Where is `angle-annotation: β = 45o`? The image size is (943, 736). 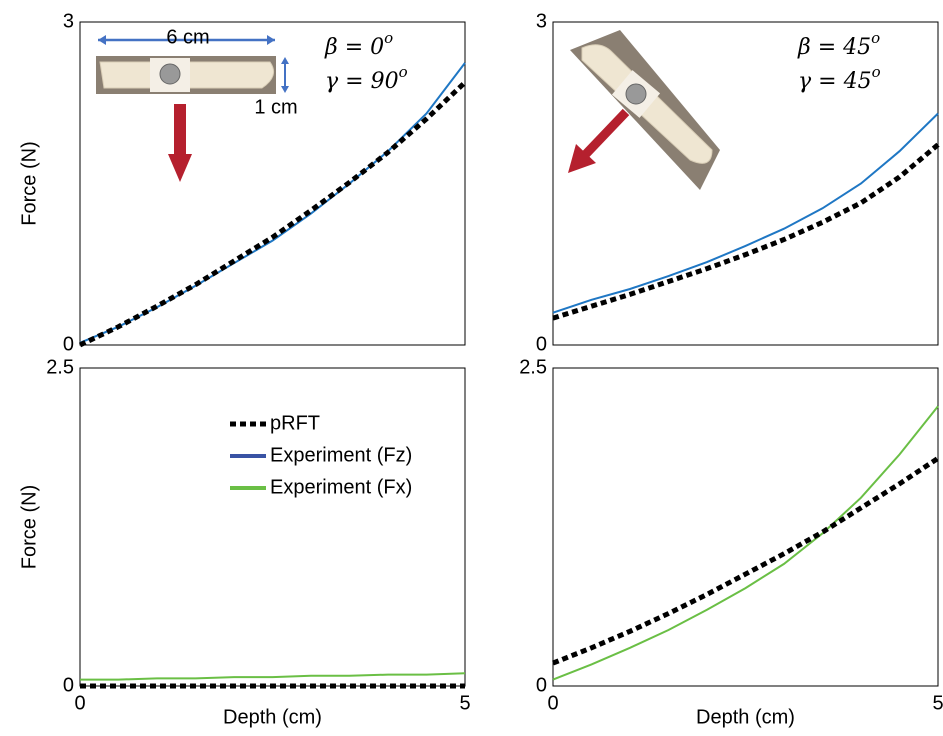
angle-annotation: β = 45o is located at coordinates (838, 44).